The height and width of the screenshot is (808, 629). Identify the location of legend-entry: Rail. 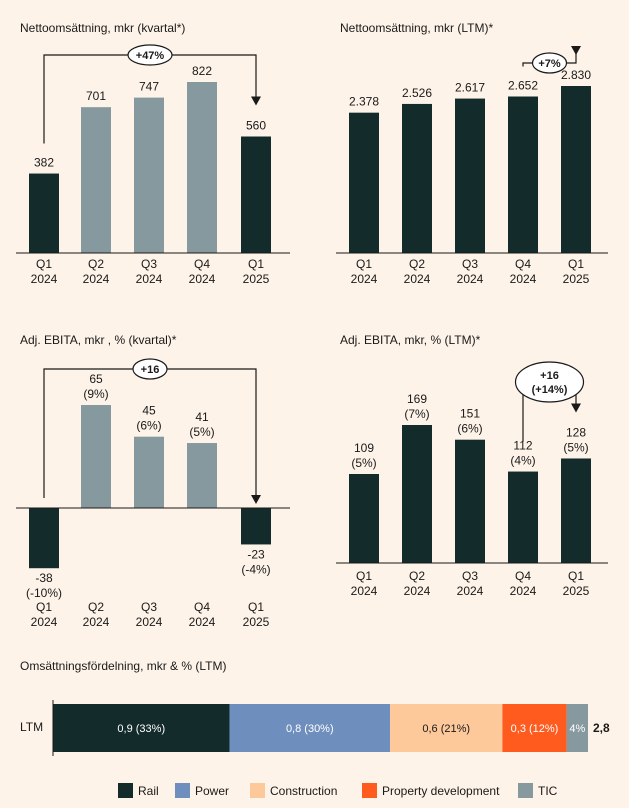
(148, 791).